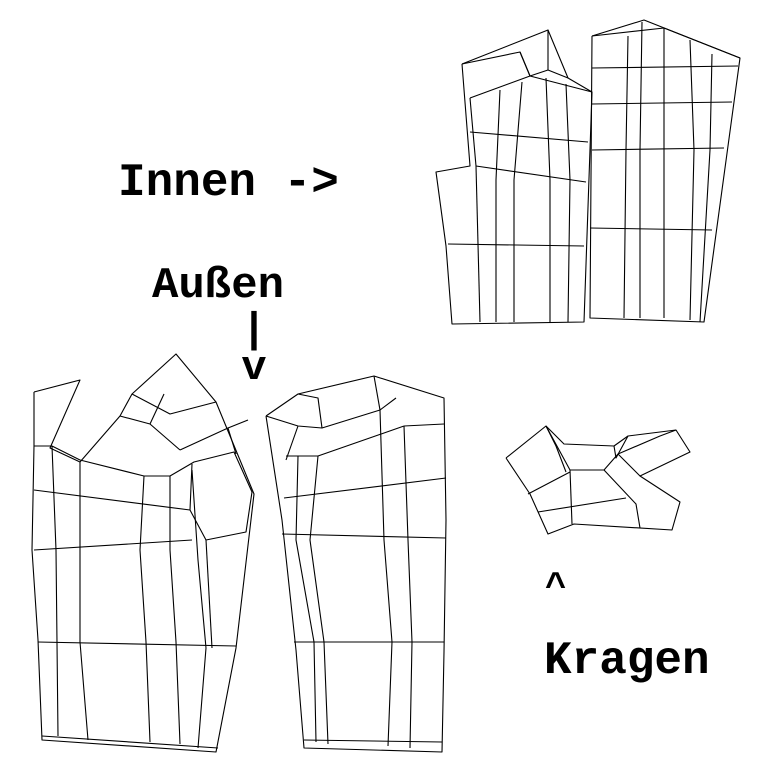 Image resolution: width=768 pixels, height=773 pixels. What do you see at coordinates (218, 286) in the screenshot?
I see `aussen-label: Außen` at bounding box center [218, 286].